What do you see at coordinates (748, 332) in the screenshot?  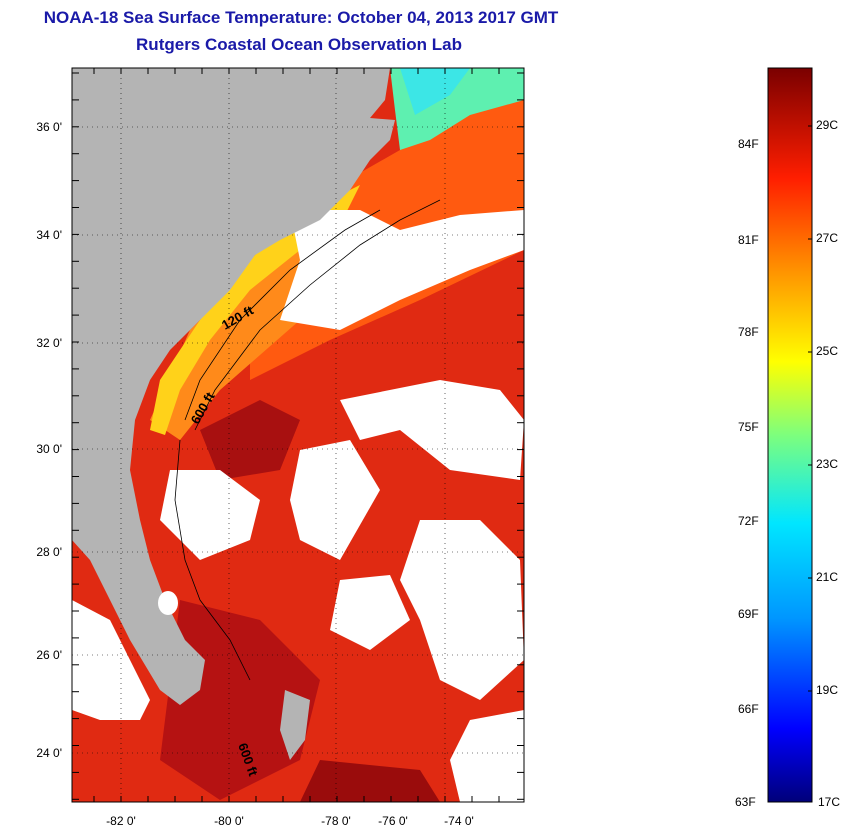 I see `colorbar-f-label: 78F` at bounding box center [748, 332].